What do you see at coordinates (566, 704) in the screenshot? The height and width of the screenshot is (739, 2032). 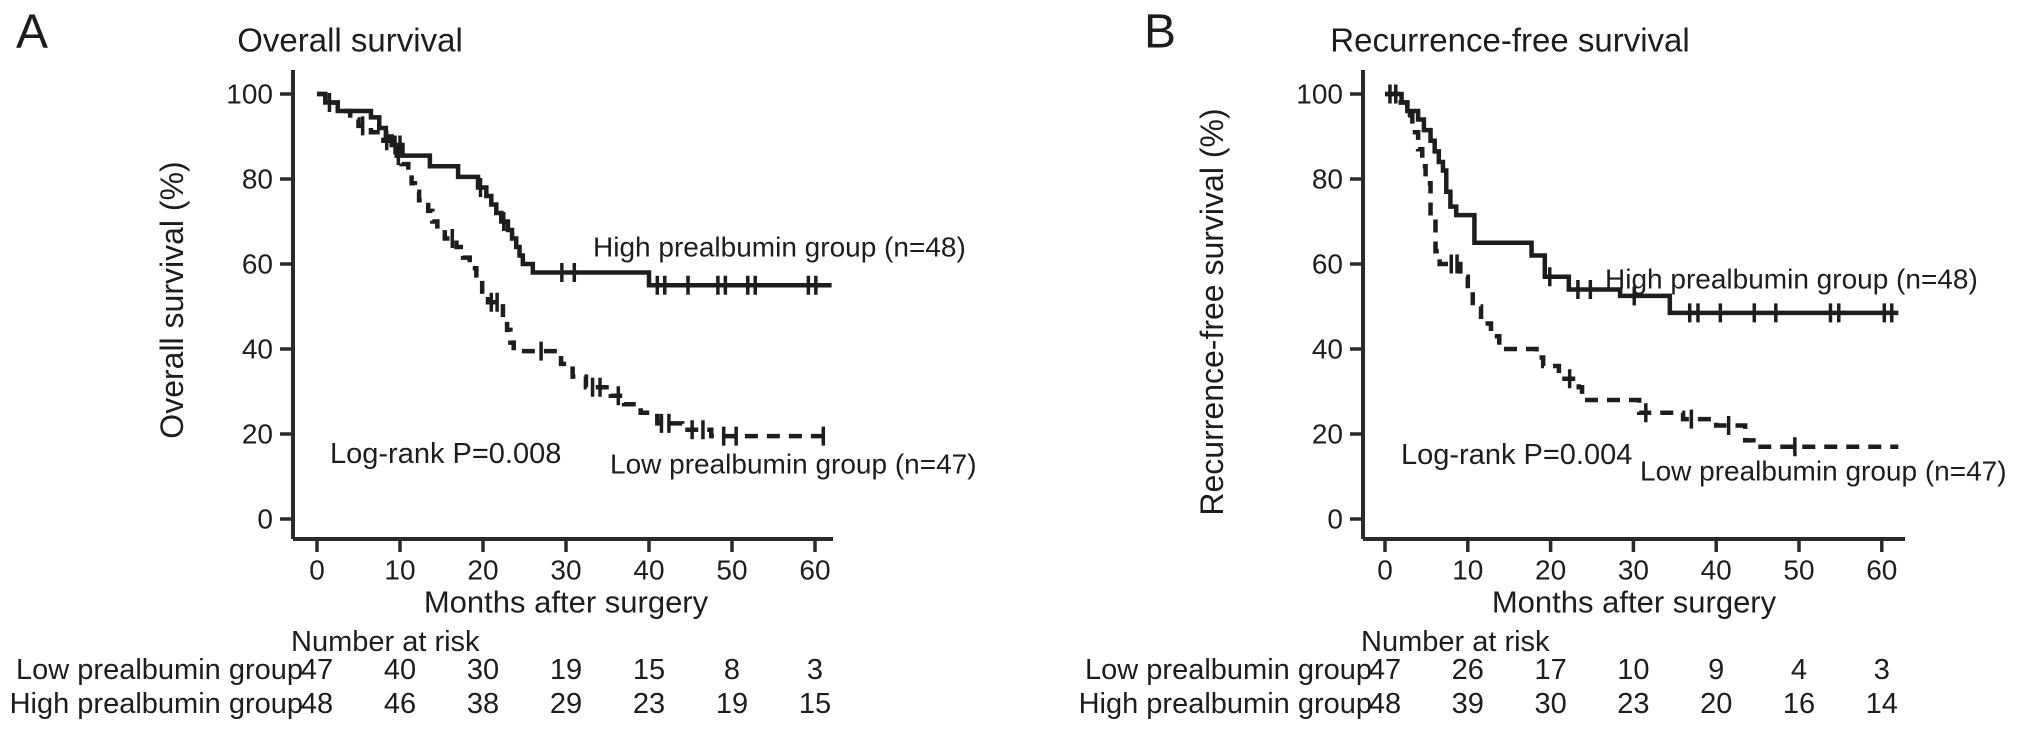 I see `risk-value: 29` at bounding box center [566, 704].